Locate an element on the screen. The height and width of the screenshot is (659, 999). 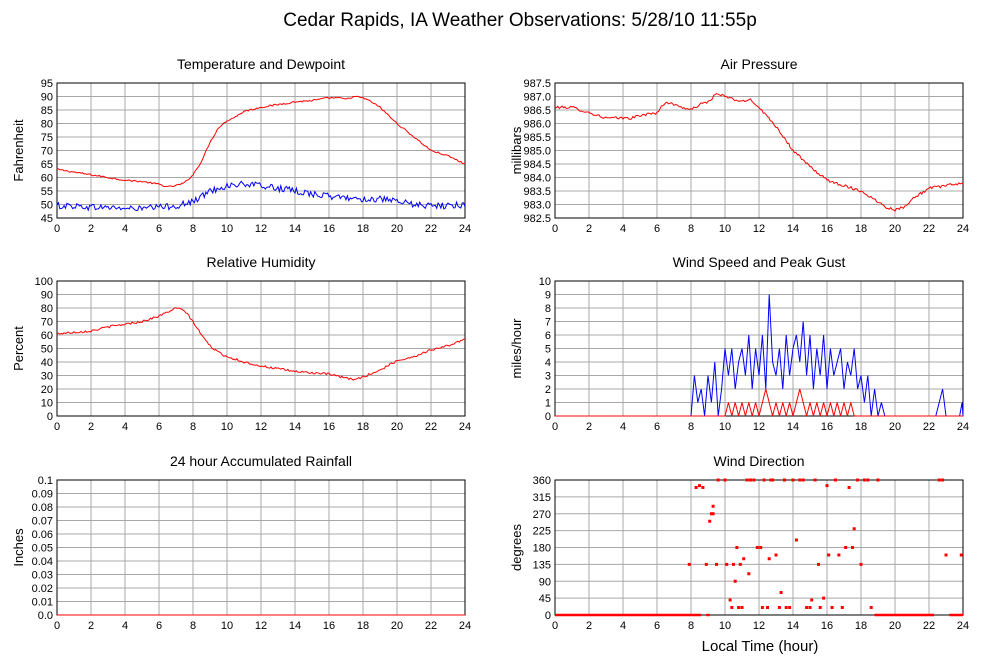
y-tick-label: 6 is located at coordinates (548, 336).